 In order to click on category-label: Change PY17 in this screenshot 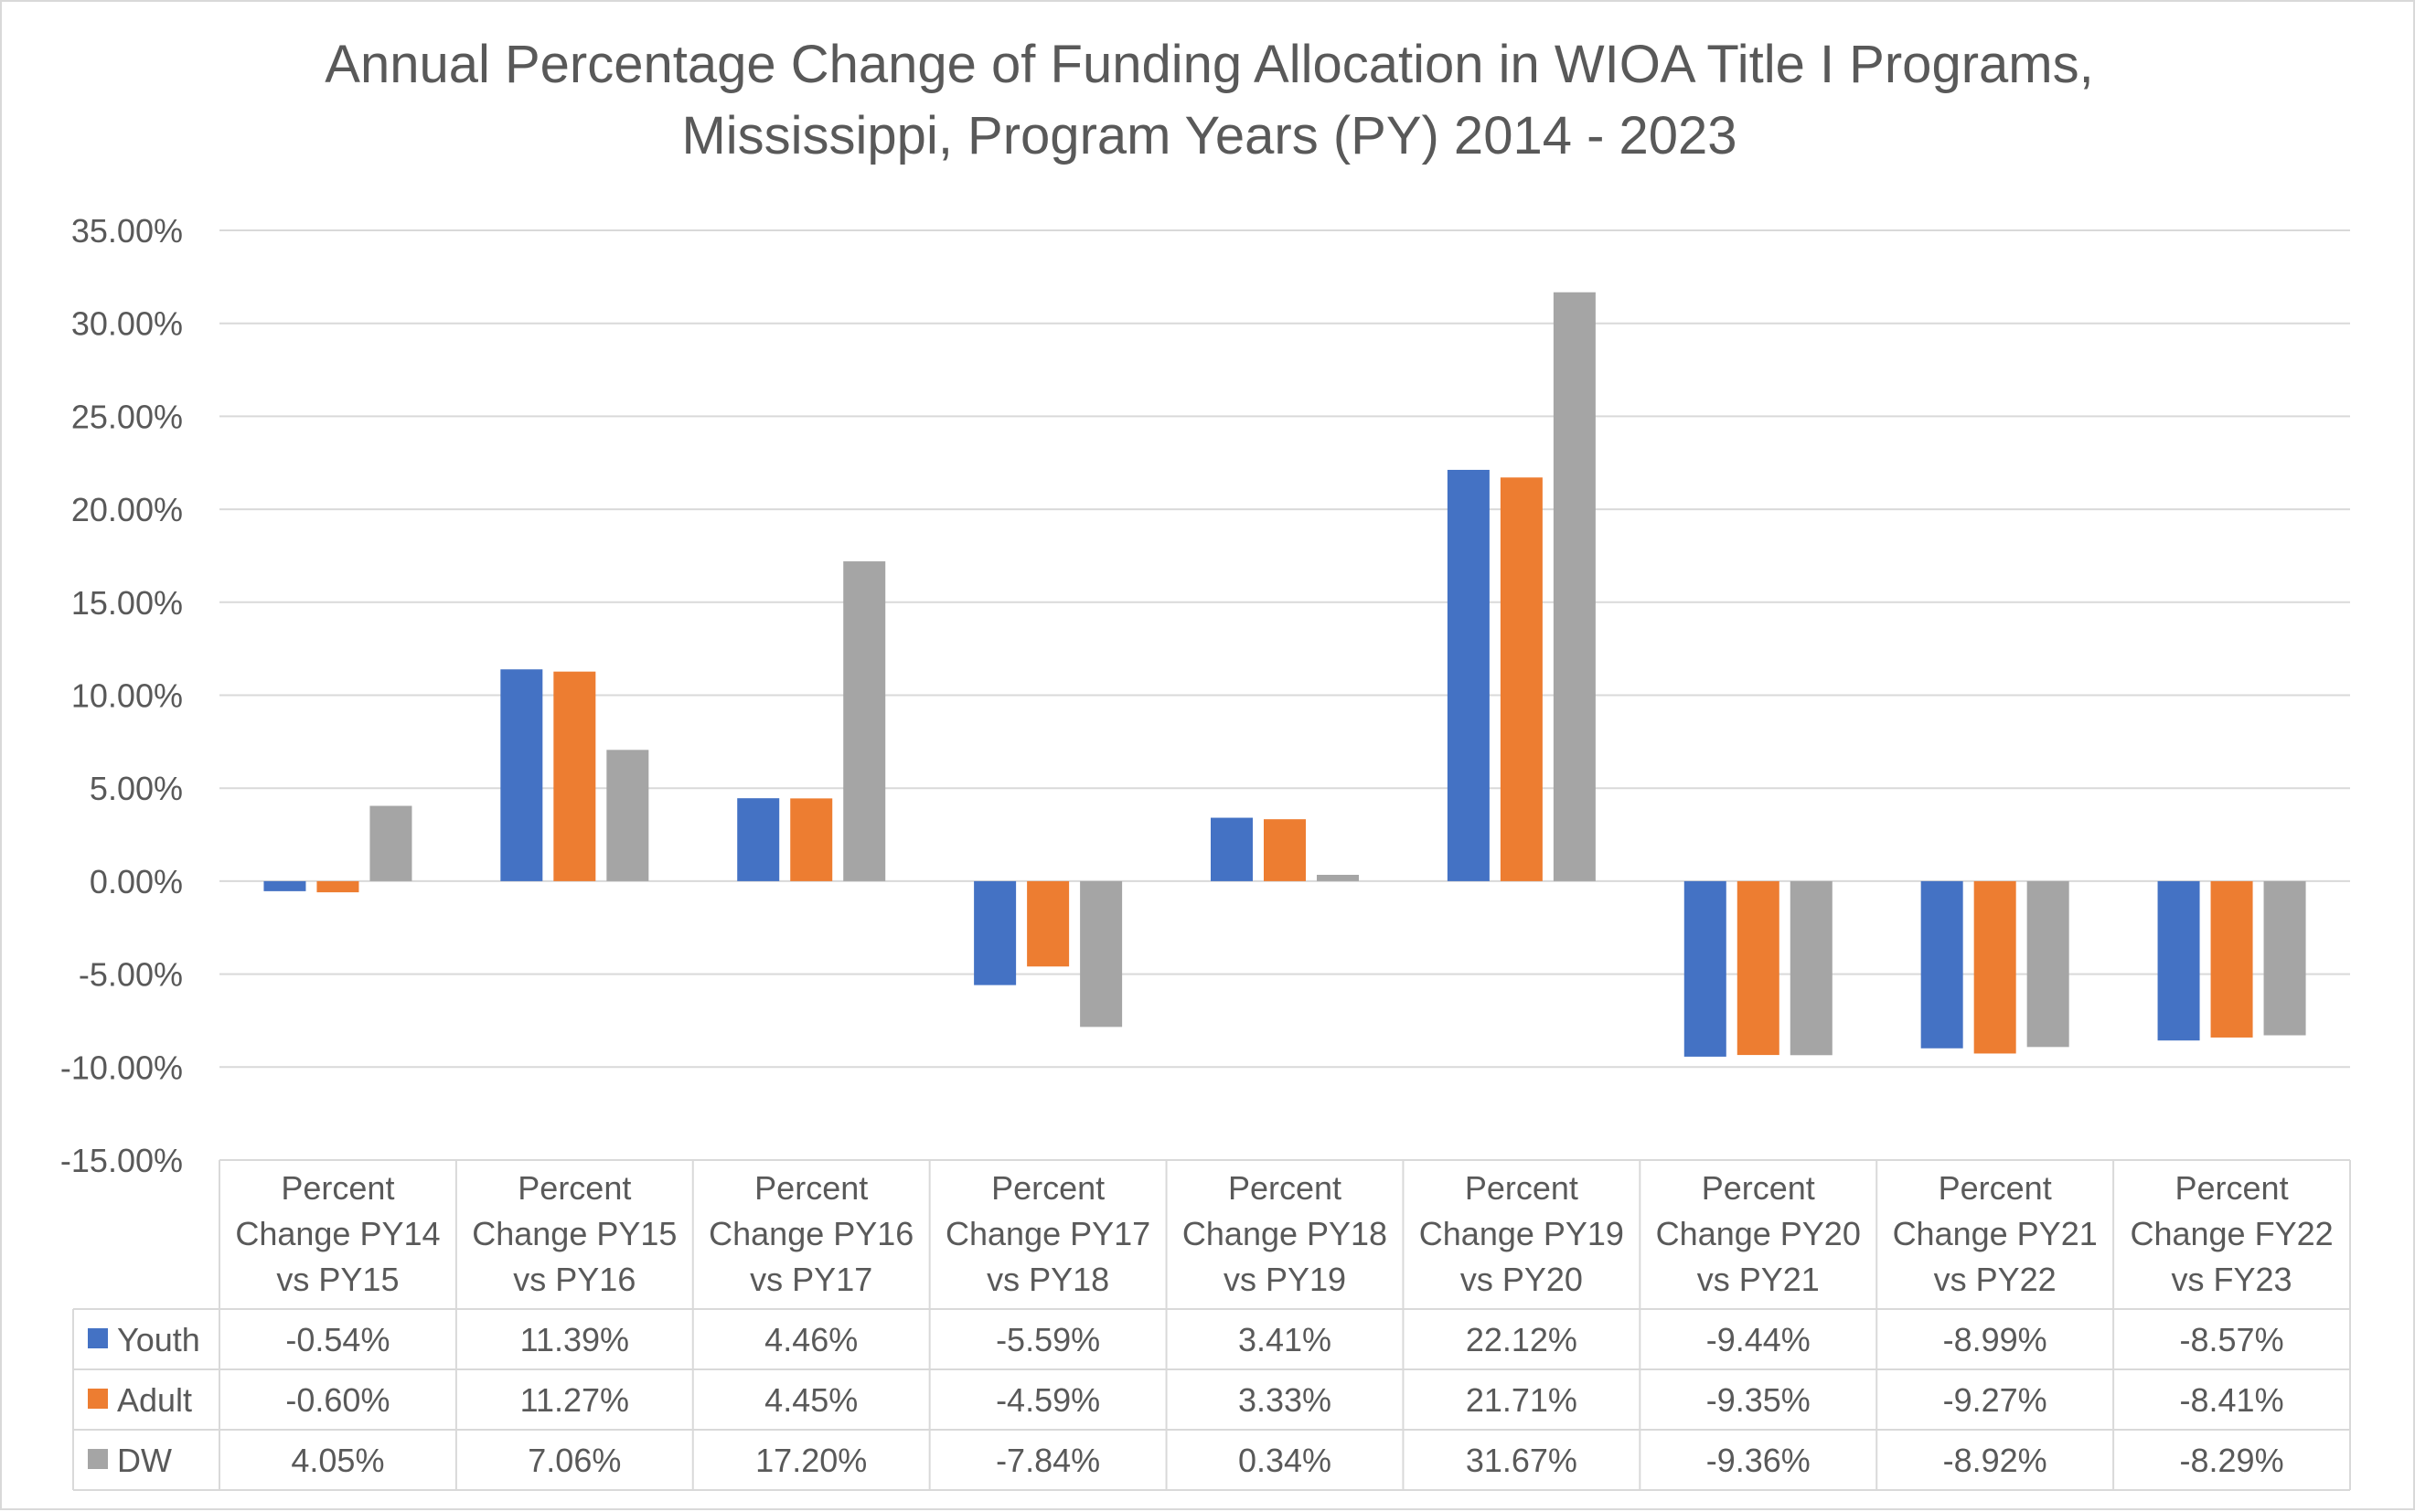, I will do `click(1048, 1233)`.